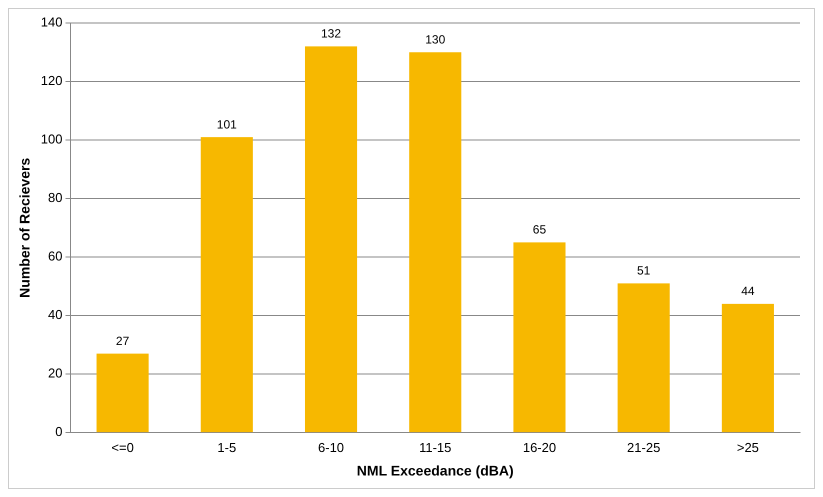  Describe the element at coordinates (539, 447) in the screenshot. I see `x-tick-label: 16-20` at that location.